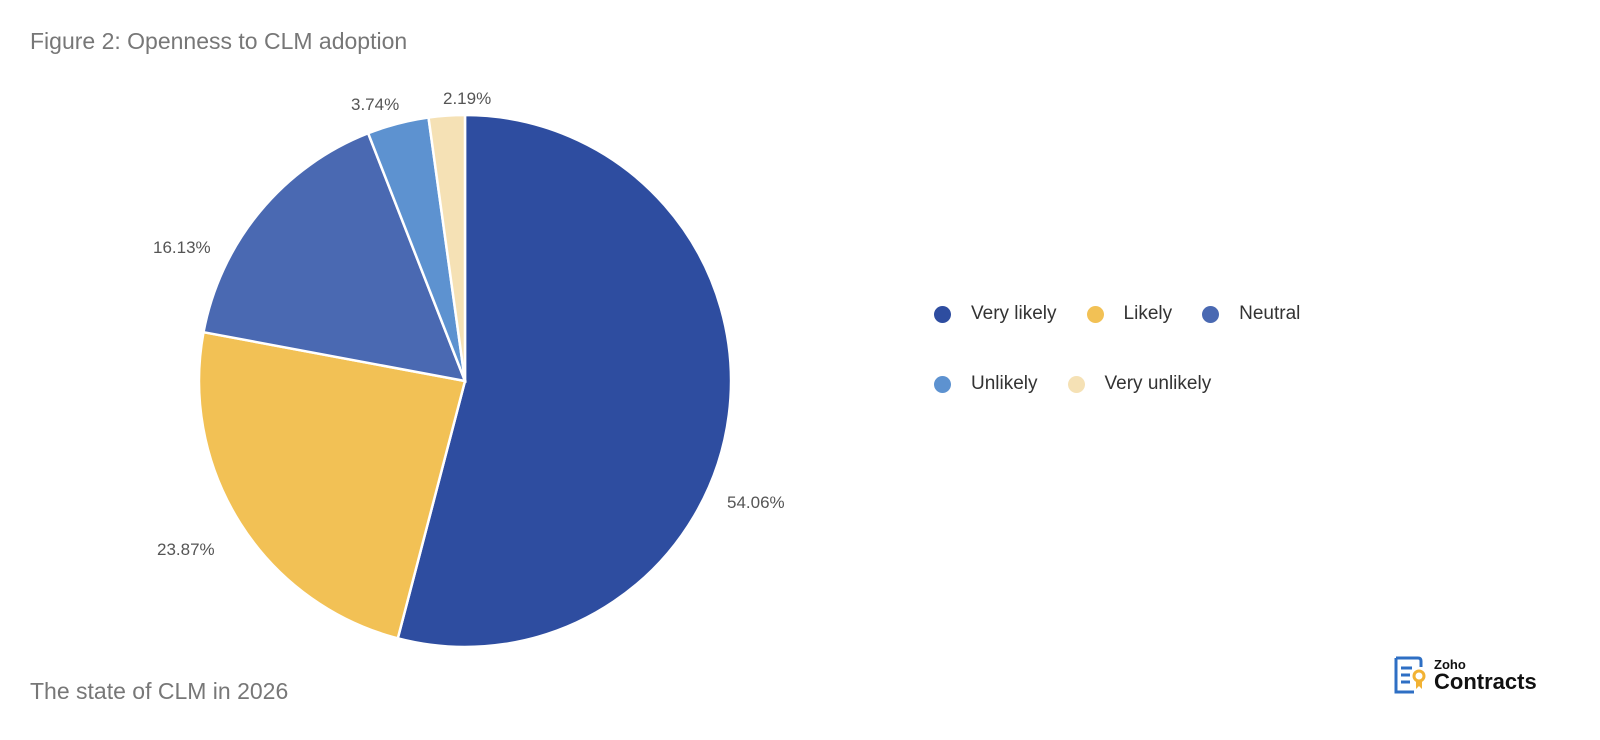  I want to click on label-neutral: 16.13%, so click(182, 247).